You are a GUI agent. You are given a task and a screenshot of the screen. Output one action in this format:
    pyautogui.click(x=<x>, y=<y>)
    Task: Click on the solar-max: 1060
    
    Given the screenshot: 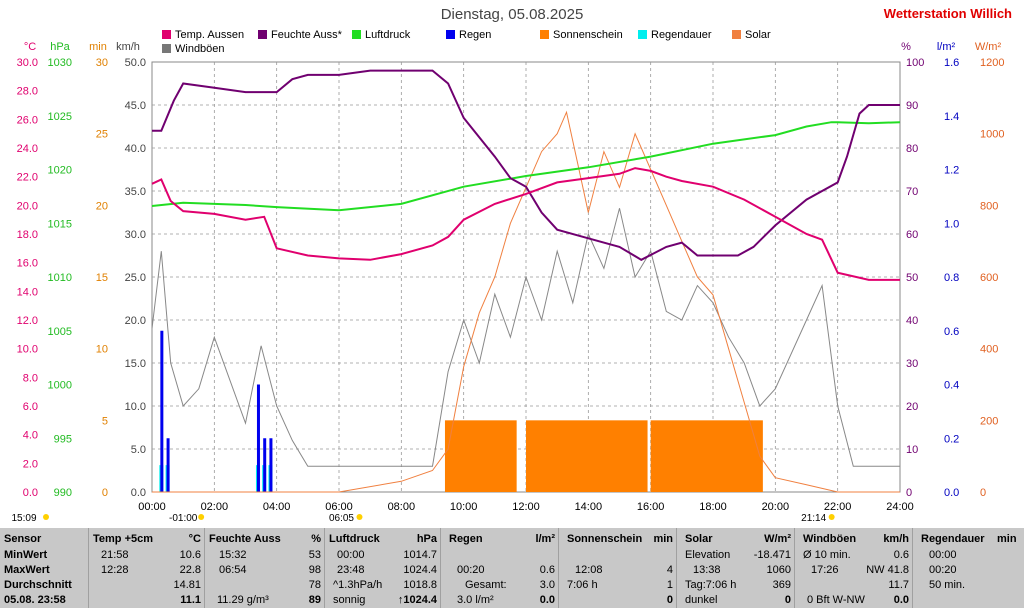 What is the action you would take?
    pyautogui.click(x=778, y=570)
    